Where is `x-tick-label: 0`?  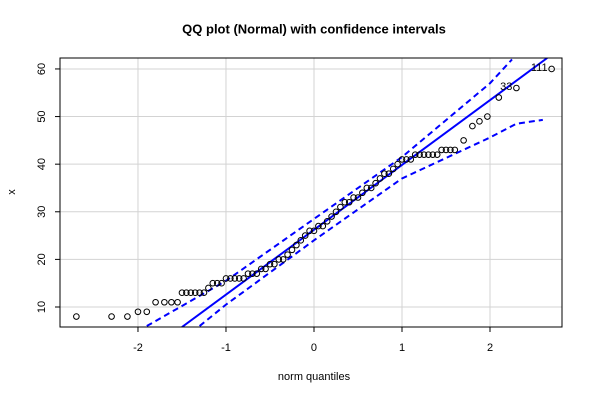
x-tick-label: 0 is located at coordinates (314, 348).